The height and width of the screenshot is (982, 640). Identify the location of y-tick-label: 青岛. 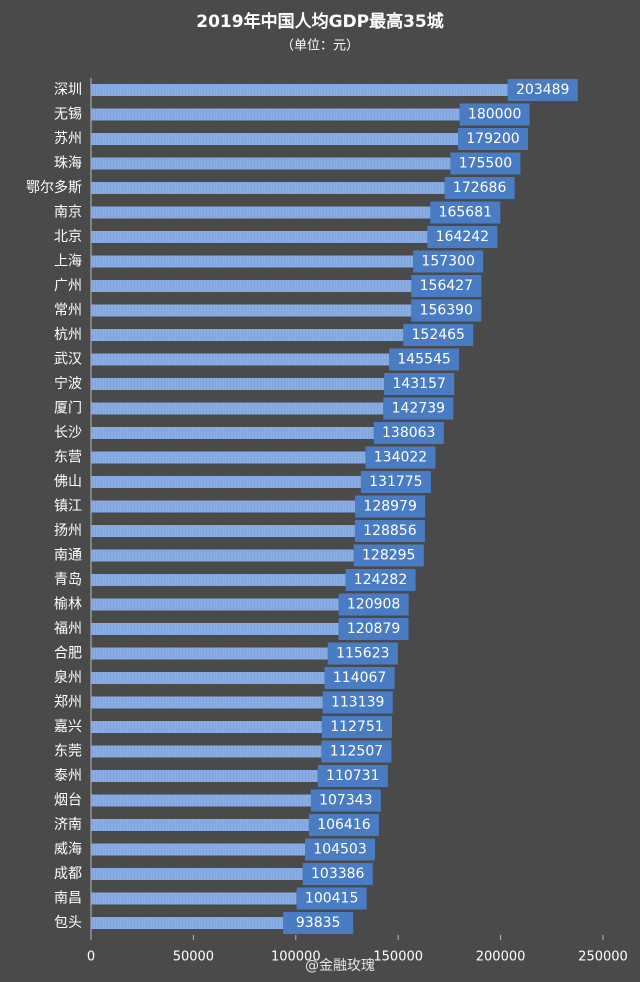
(68, 580).